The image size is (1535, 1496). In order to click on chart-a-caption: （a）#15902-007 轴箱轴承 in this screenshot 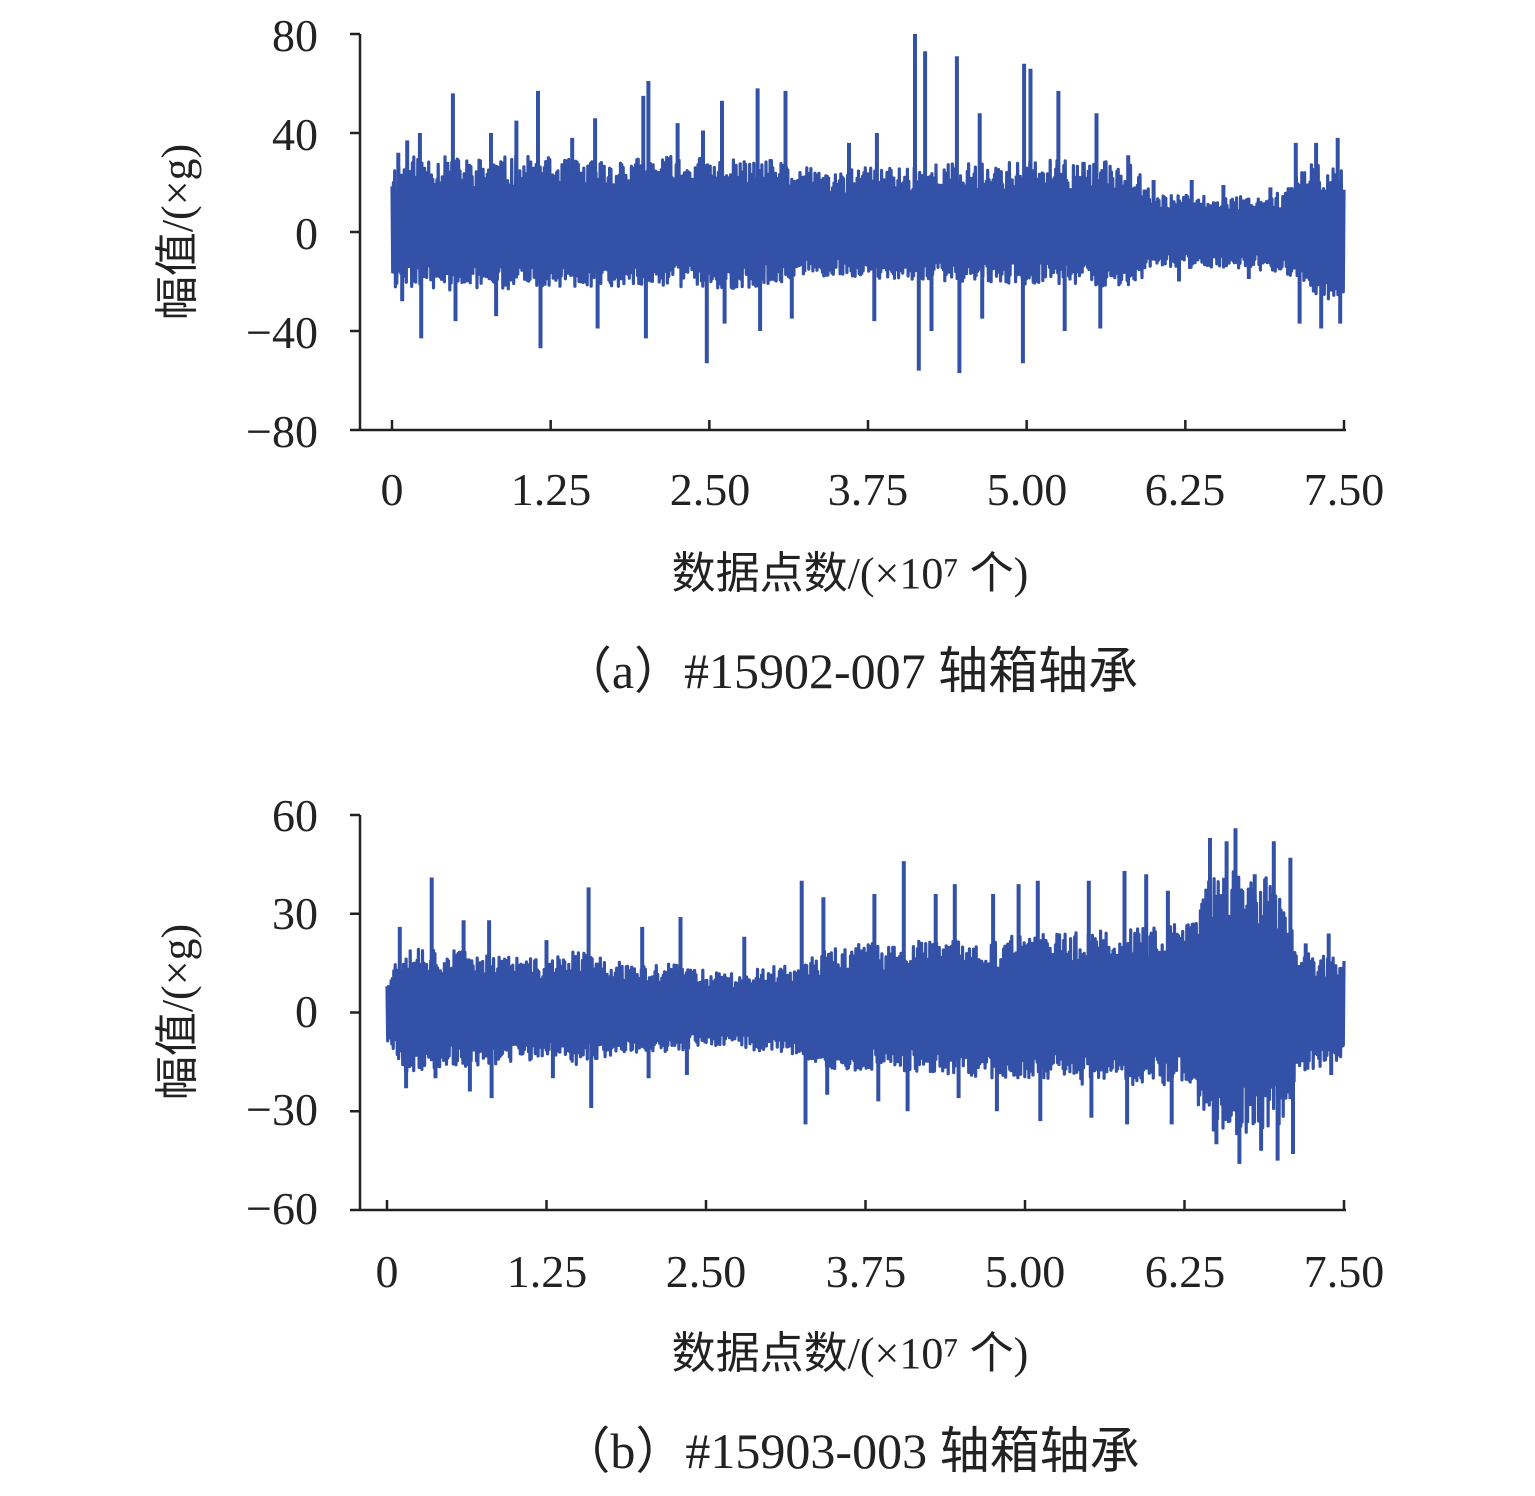, I will do `click(850, 671)`.